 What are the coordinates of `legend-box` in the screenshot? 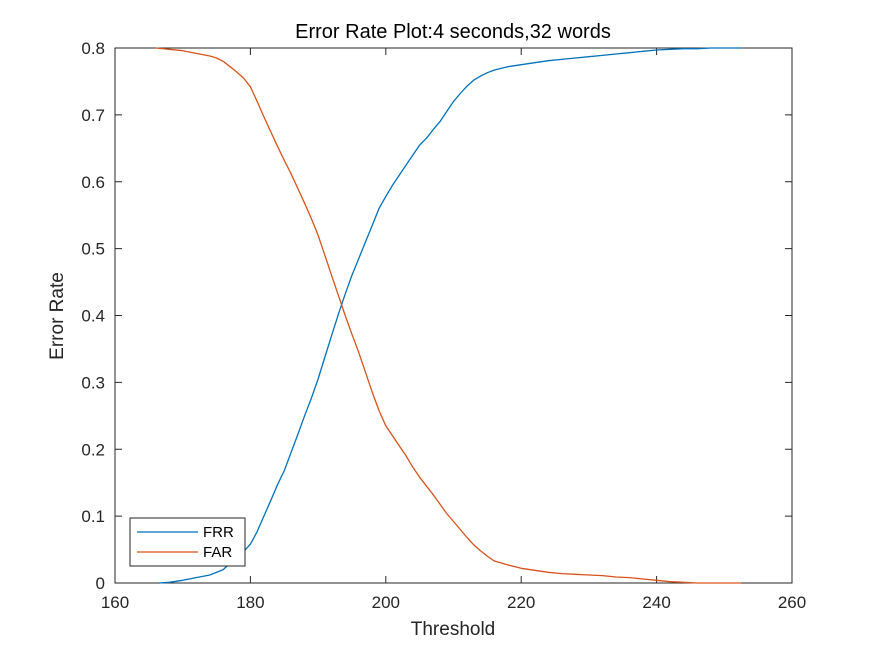 It's located at (187, 542).